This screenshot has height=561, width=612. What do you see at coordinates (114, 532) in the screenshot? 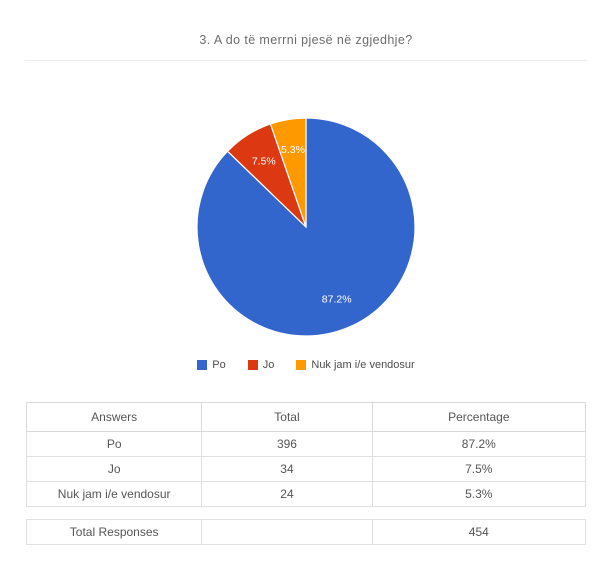
I see `total-responses-label: Total Responses` at bounding box center [114, 532].